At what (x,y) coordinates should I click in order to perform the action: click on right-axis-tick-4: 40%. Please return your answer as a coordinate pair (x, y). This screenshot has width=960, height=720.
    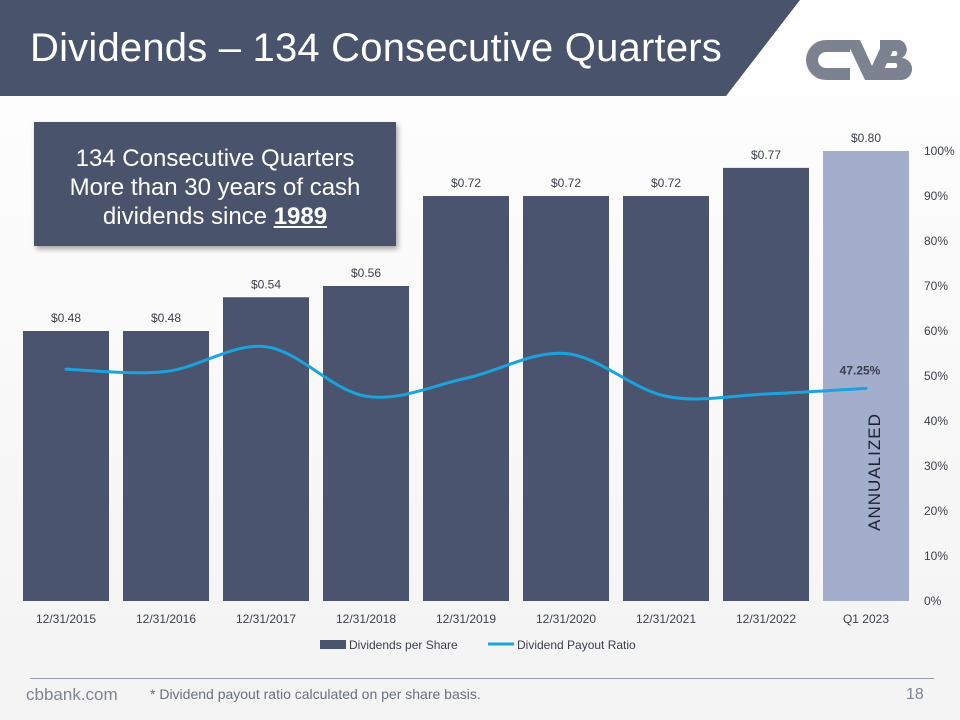
    Looking at the image, I should click on (936, 421).